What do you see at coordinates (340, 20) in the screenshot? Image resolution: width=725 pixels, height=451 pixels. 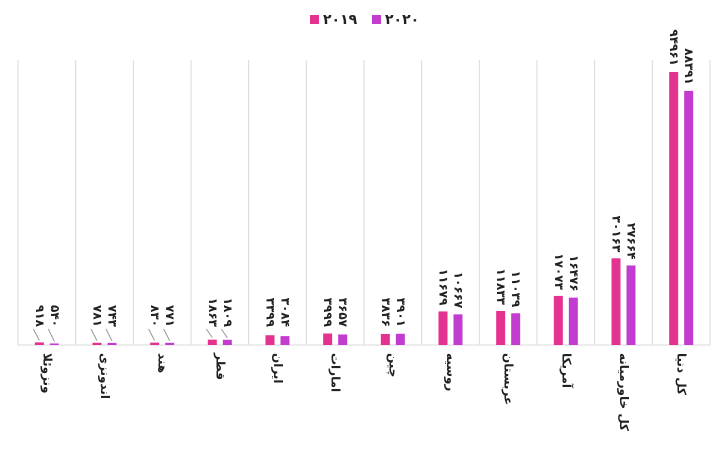 I see `legend-label: ۲۰۱۹` at bounding box center [340, 20].